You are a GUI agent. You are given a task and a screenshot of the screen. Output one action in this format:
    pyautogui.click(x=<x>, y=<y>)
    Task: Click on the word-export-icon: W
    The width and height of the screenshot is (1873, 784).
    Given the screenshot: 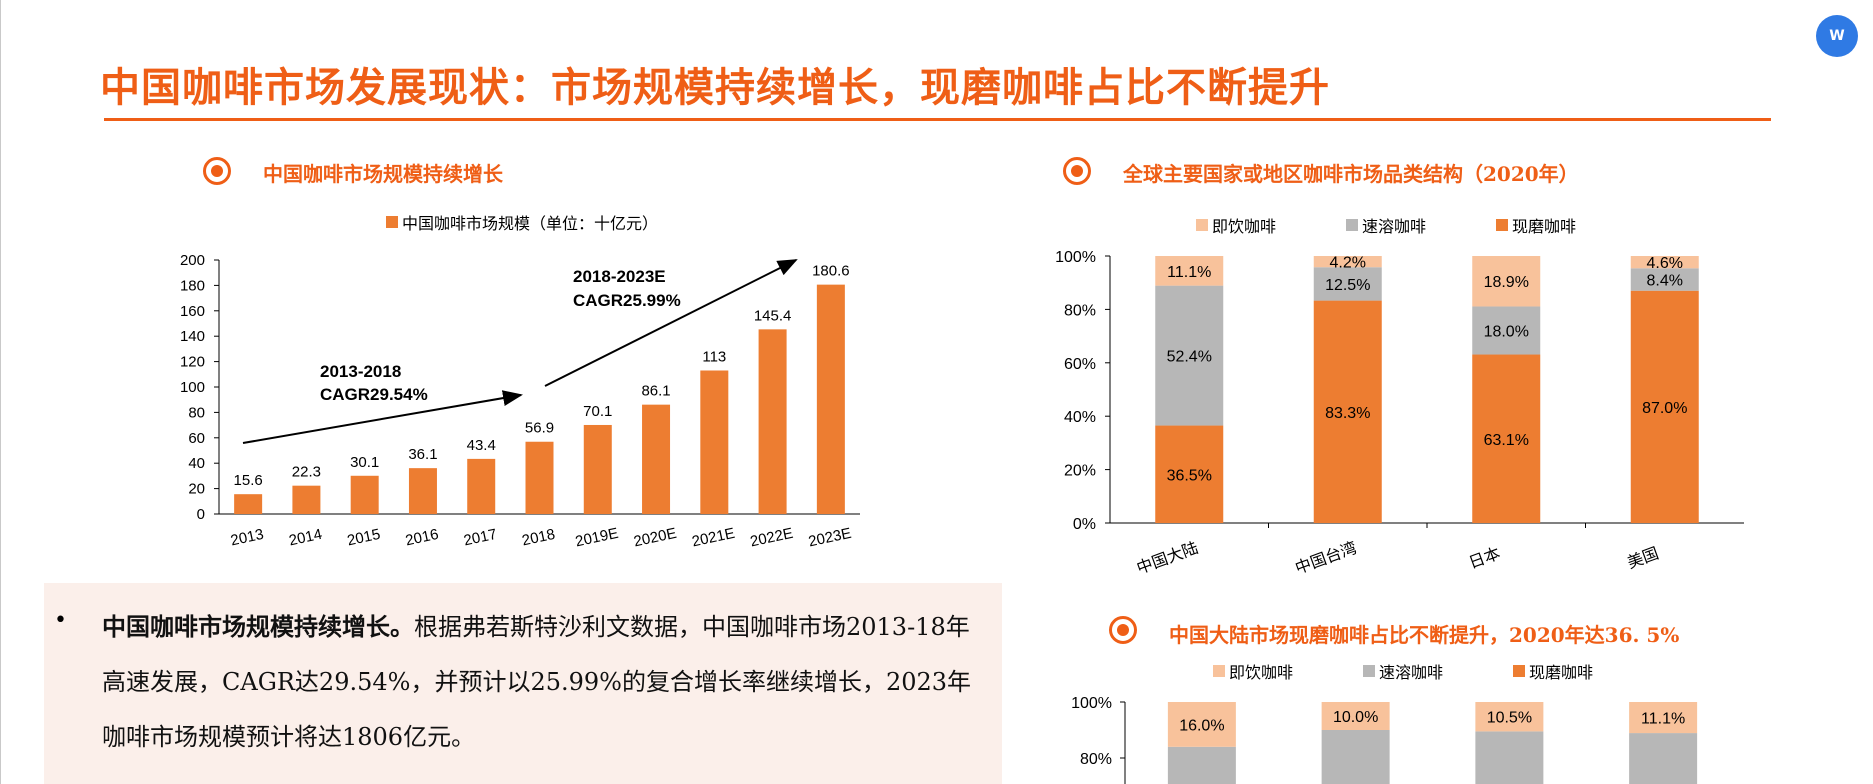 What is the action you would take?
    pyautogui.click(x=1837, y=36)
    